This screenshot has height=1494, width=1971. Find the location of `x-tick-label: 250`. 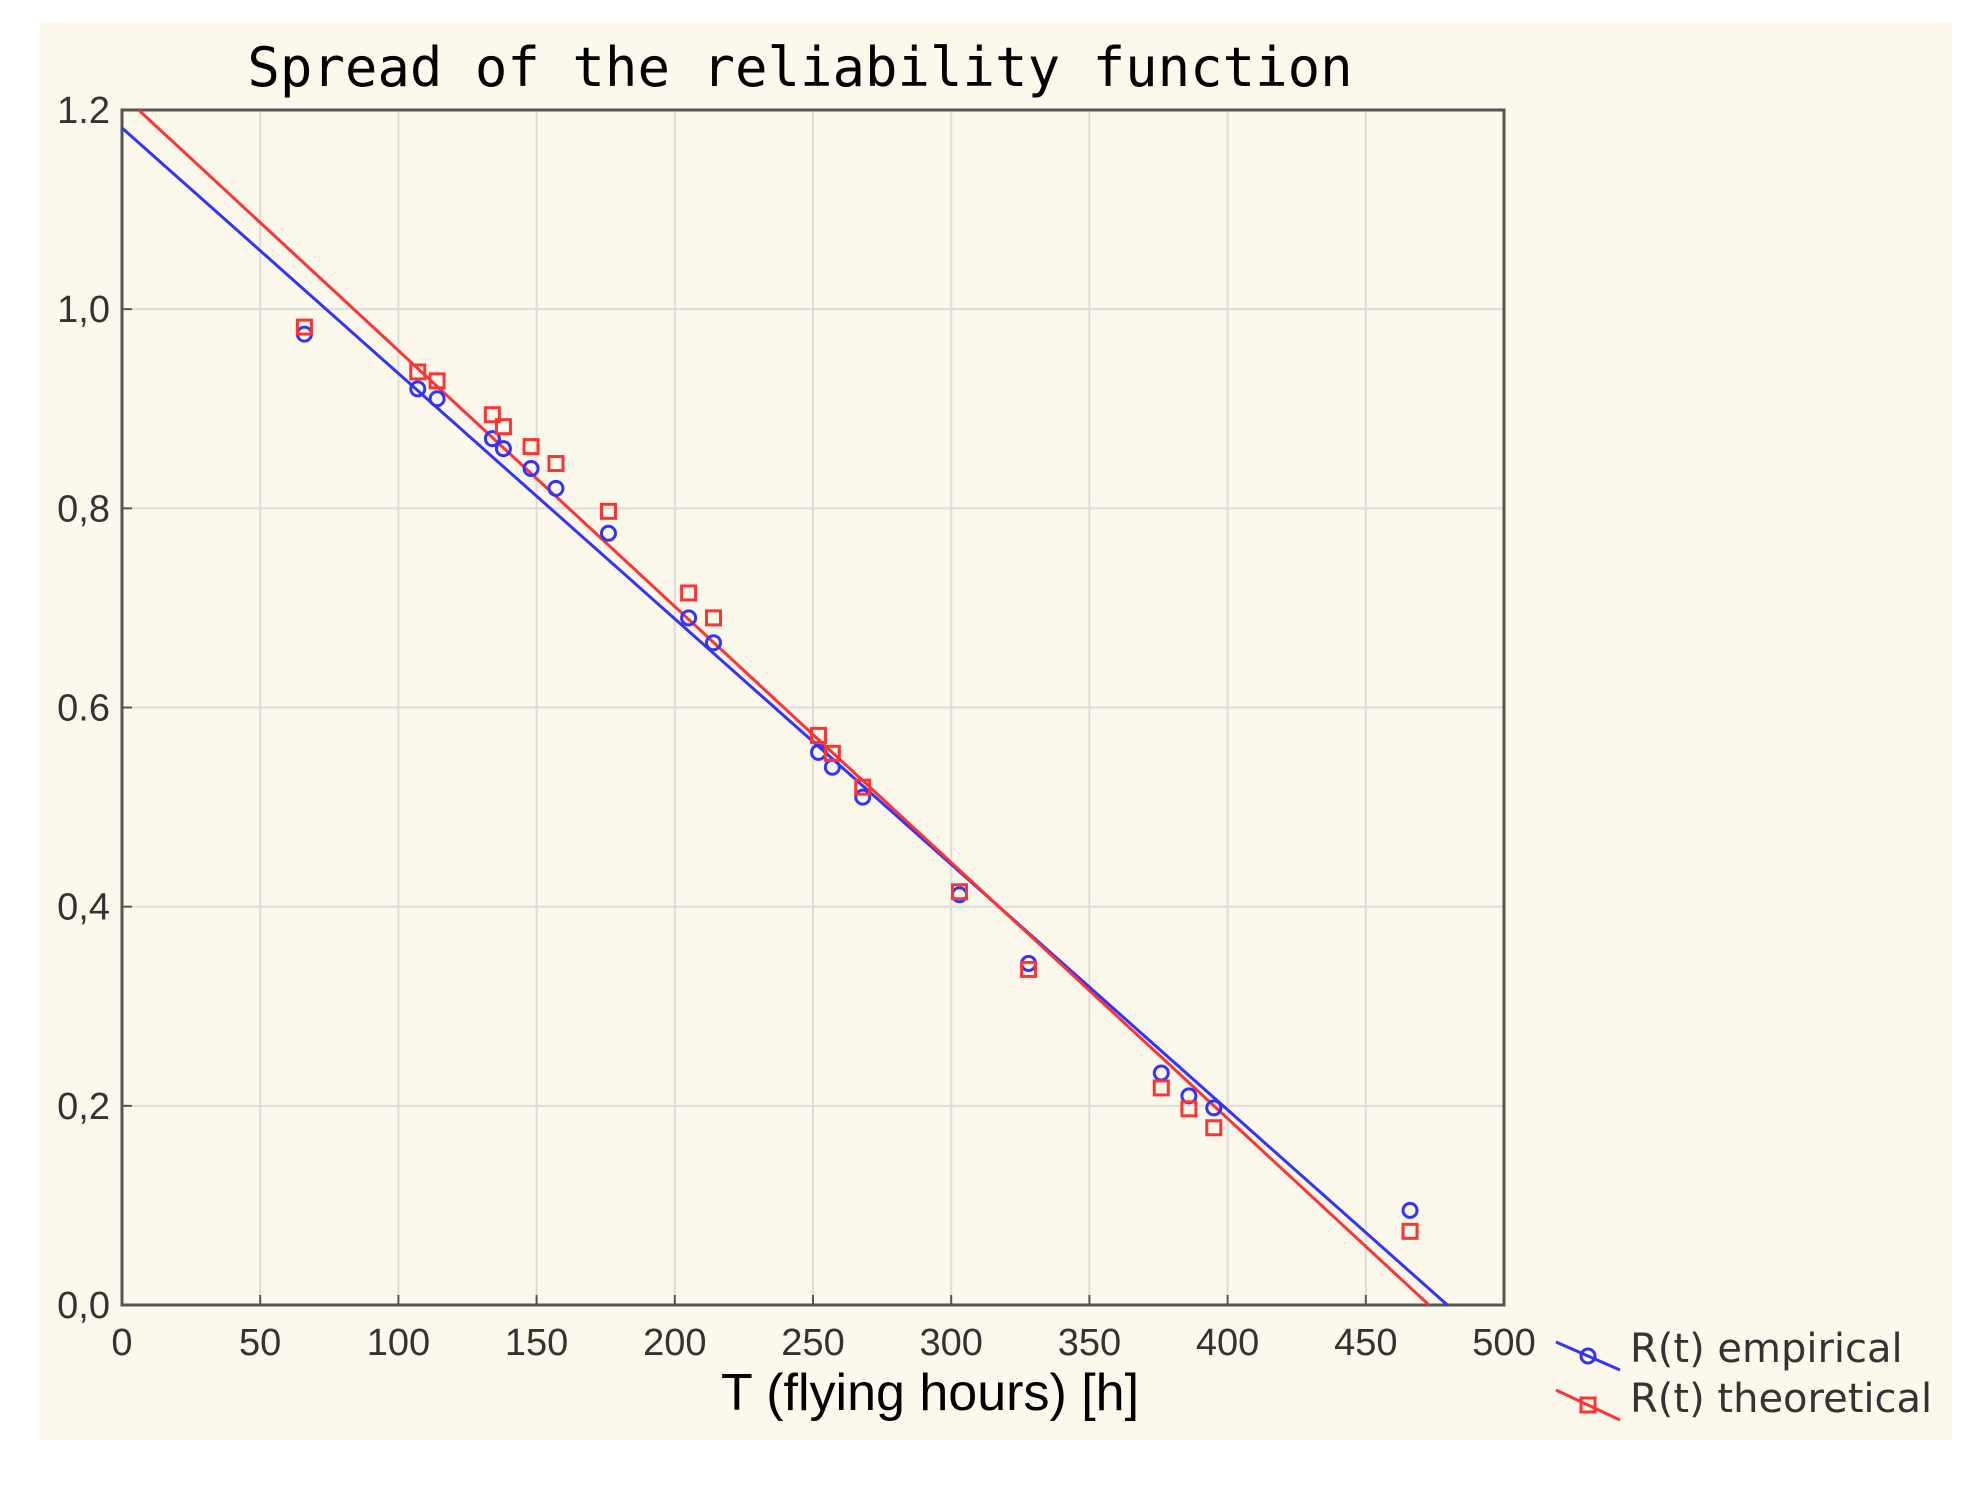

x-tick-label: 250 is located at coordinates (812, 1343).